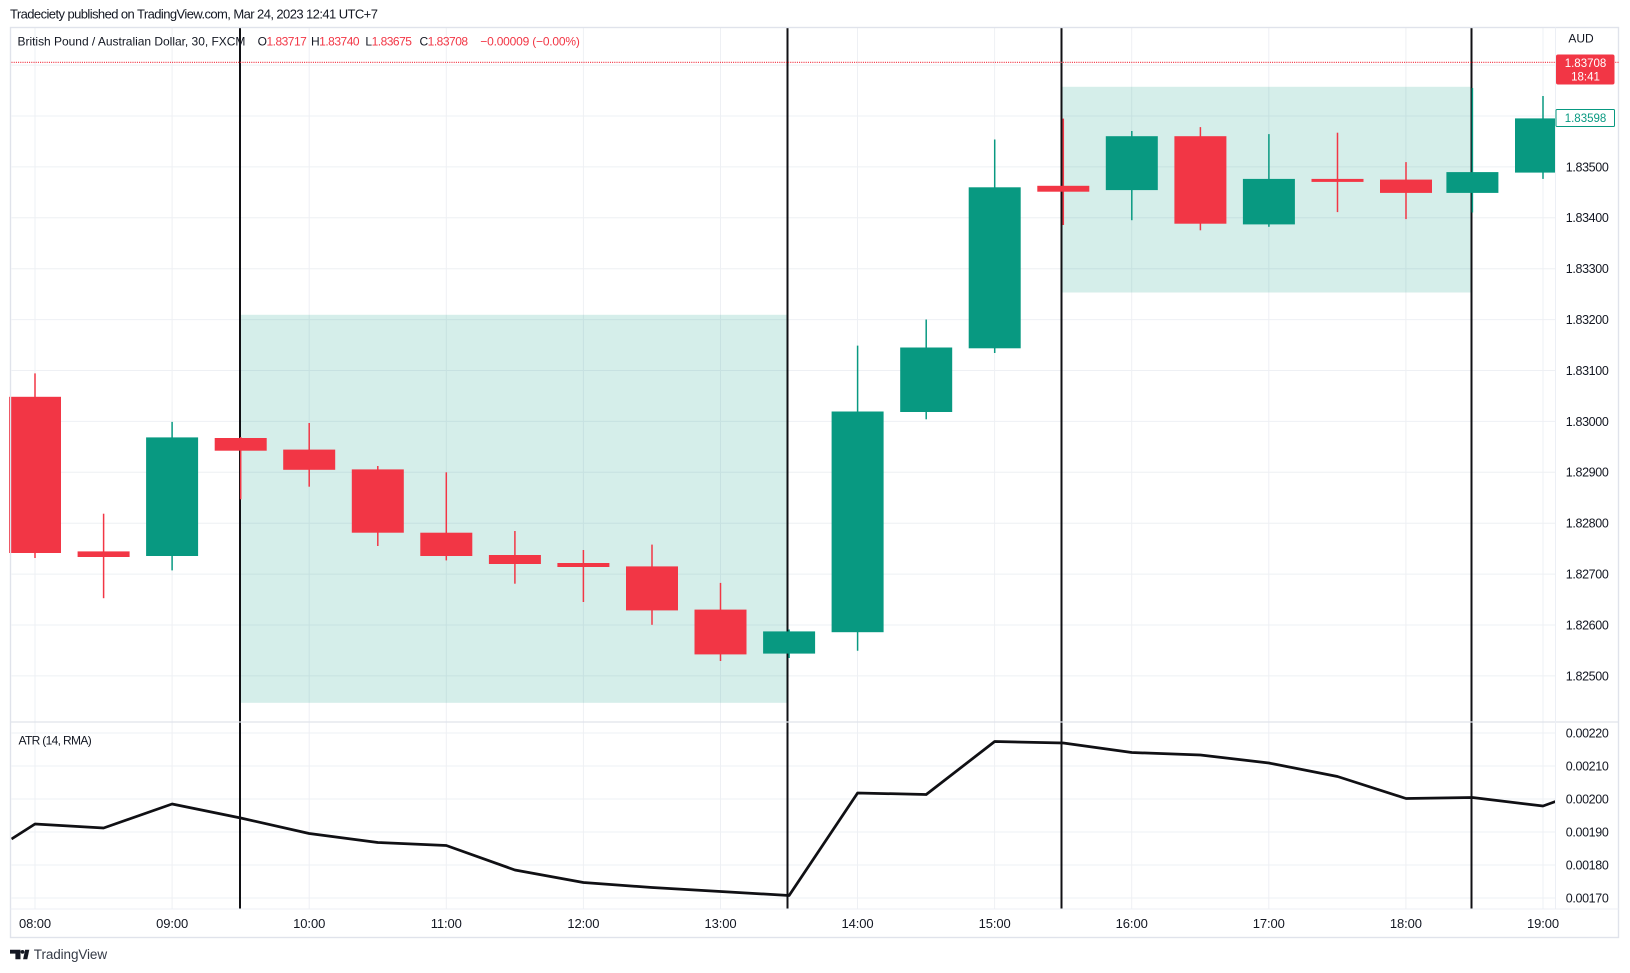  I want to click on svg-text: ATR (14, RMA), so click(55, 740).